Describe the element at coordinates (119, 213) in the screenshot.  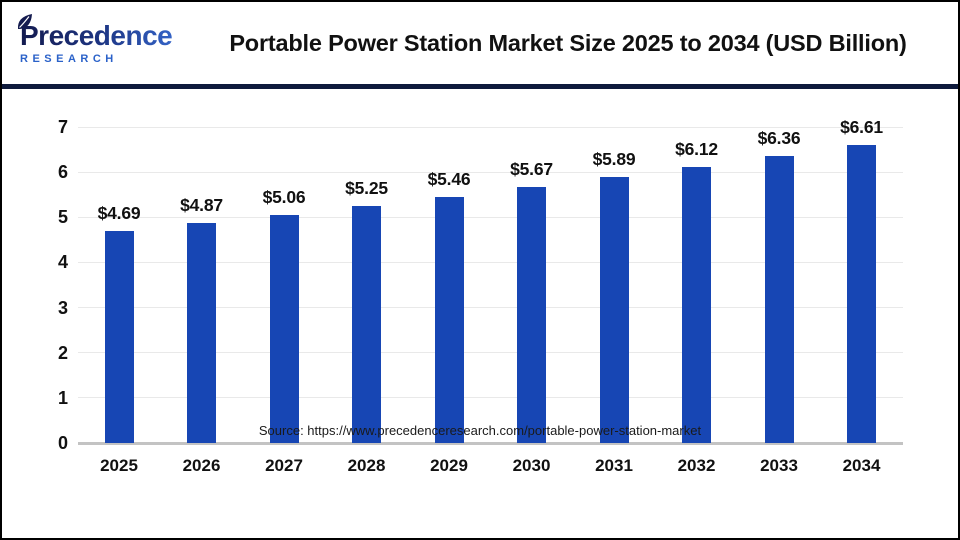
I see `bar-value-label: $4.69` at that location.